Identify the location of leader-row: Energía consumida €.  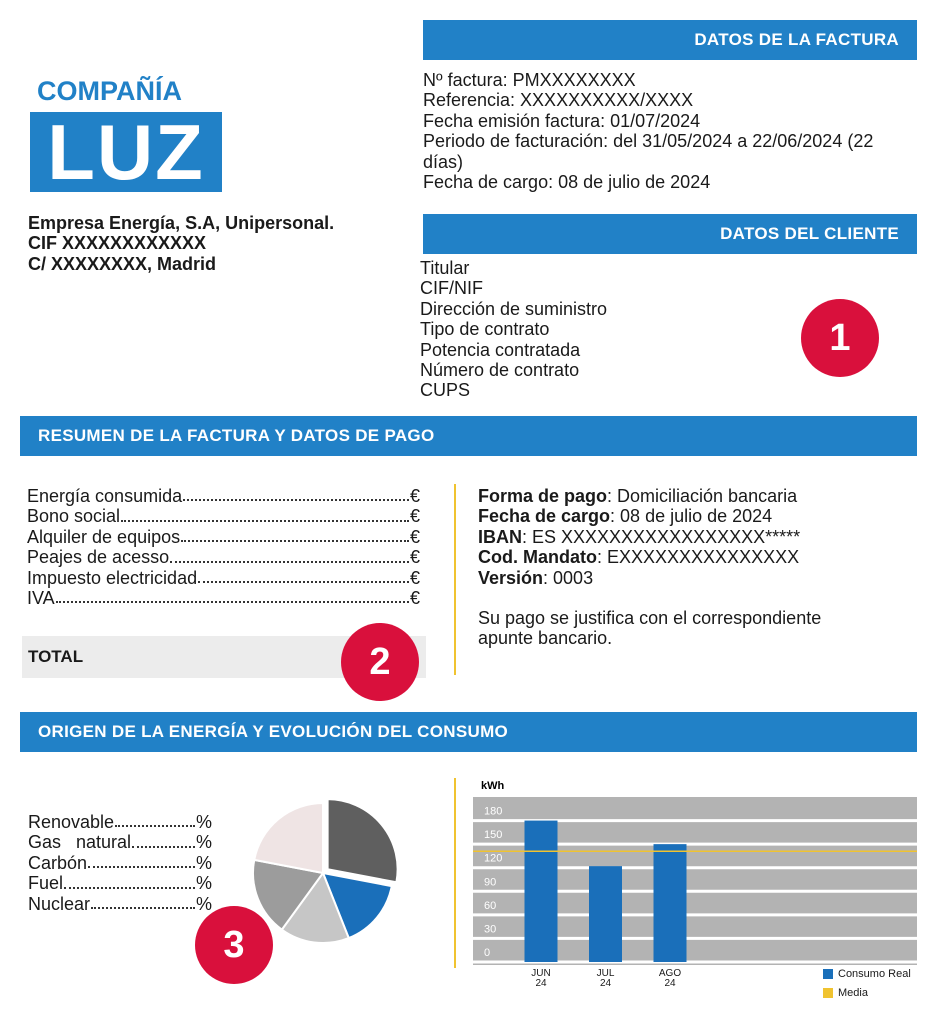
(223, 496).